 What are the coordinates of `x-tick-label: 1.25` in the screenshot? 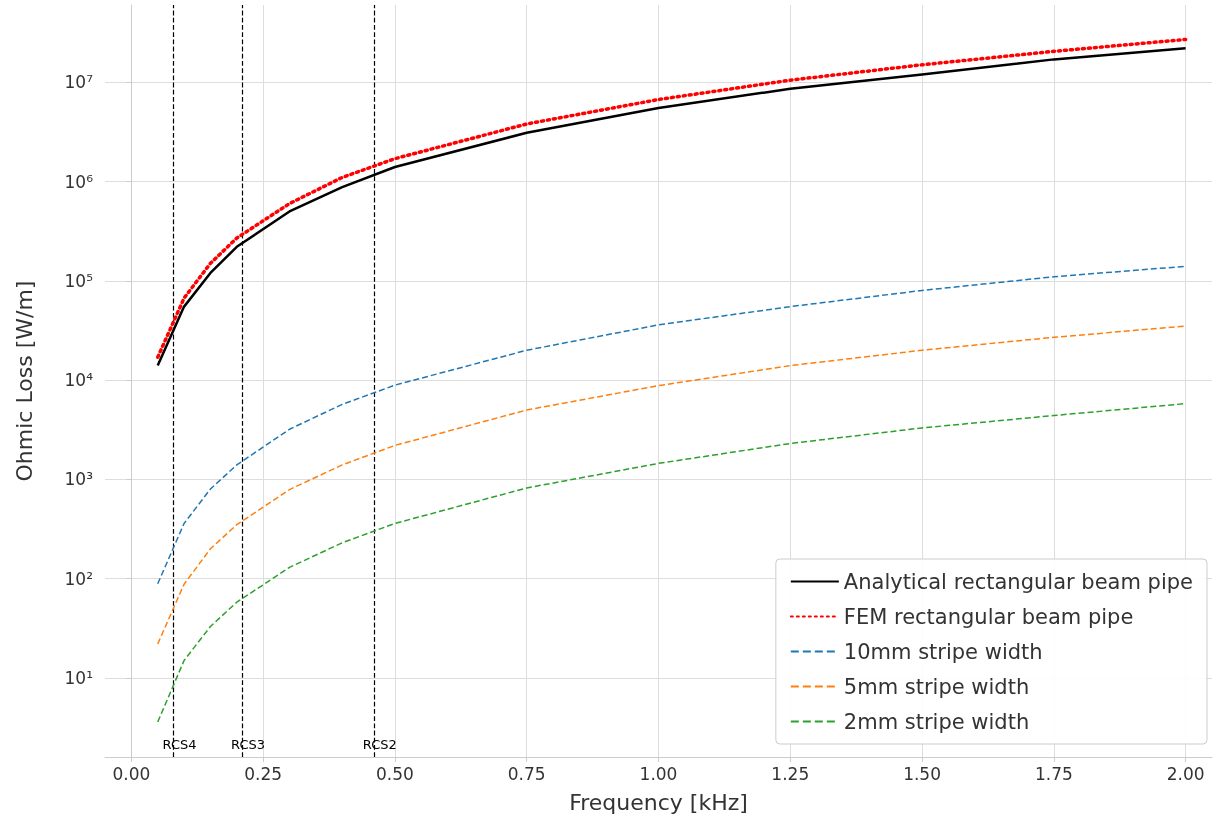 It's located at (790, 773).